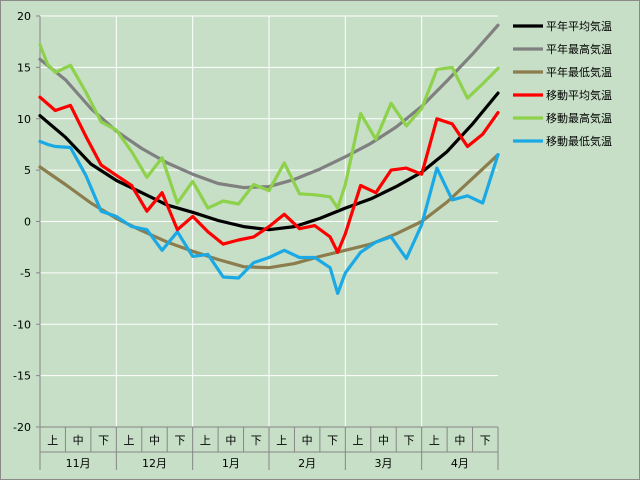 Image resolution: width=640 pixels, height=480 pixels. Describe the element at coordinates (22, 376) in the screenshot. I see `y-tick-label: -15` at that location.